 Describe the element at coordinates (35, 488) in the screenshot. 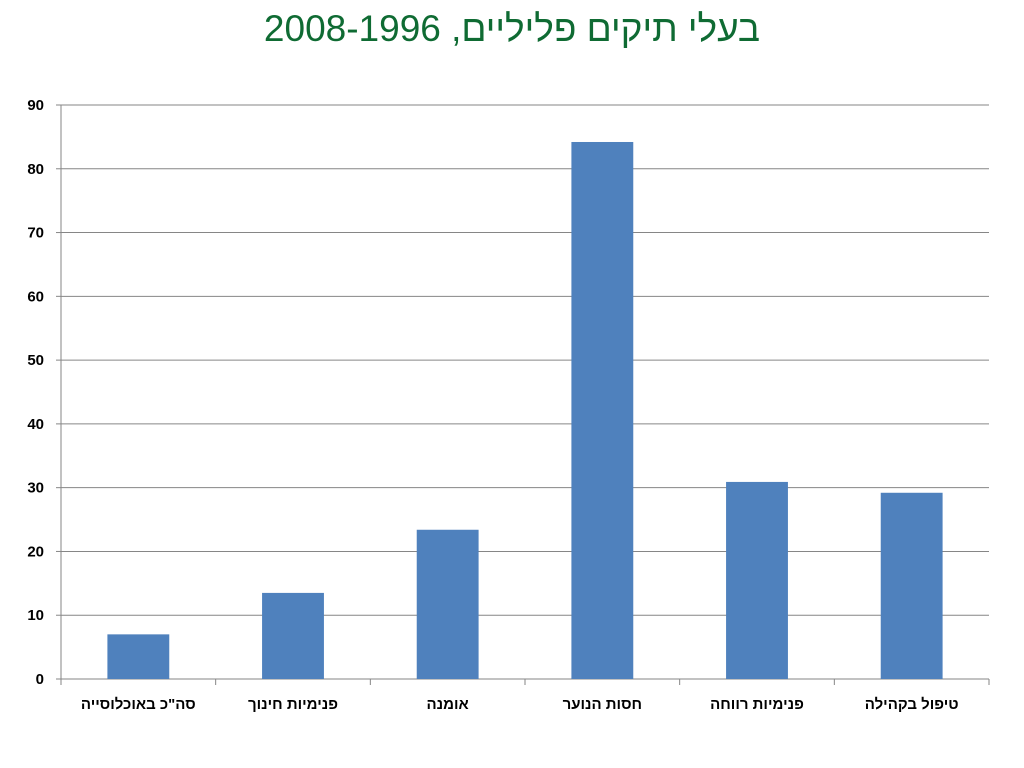

I see `y-tick-label: 30` at that location.